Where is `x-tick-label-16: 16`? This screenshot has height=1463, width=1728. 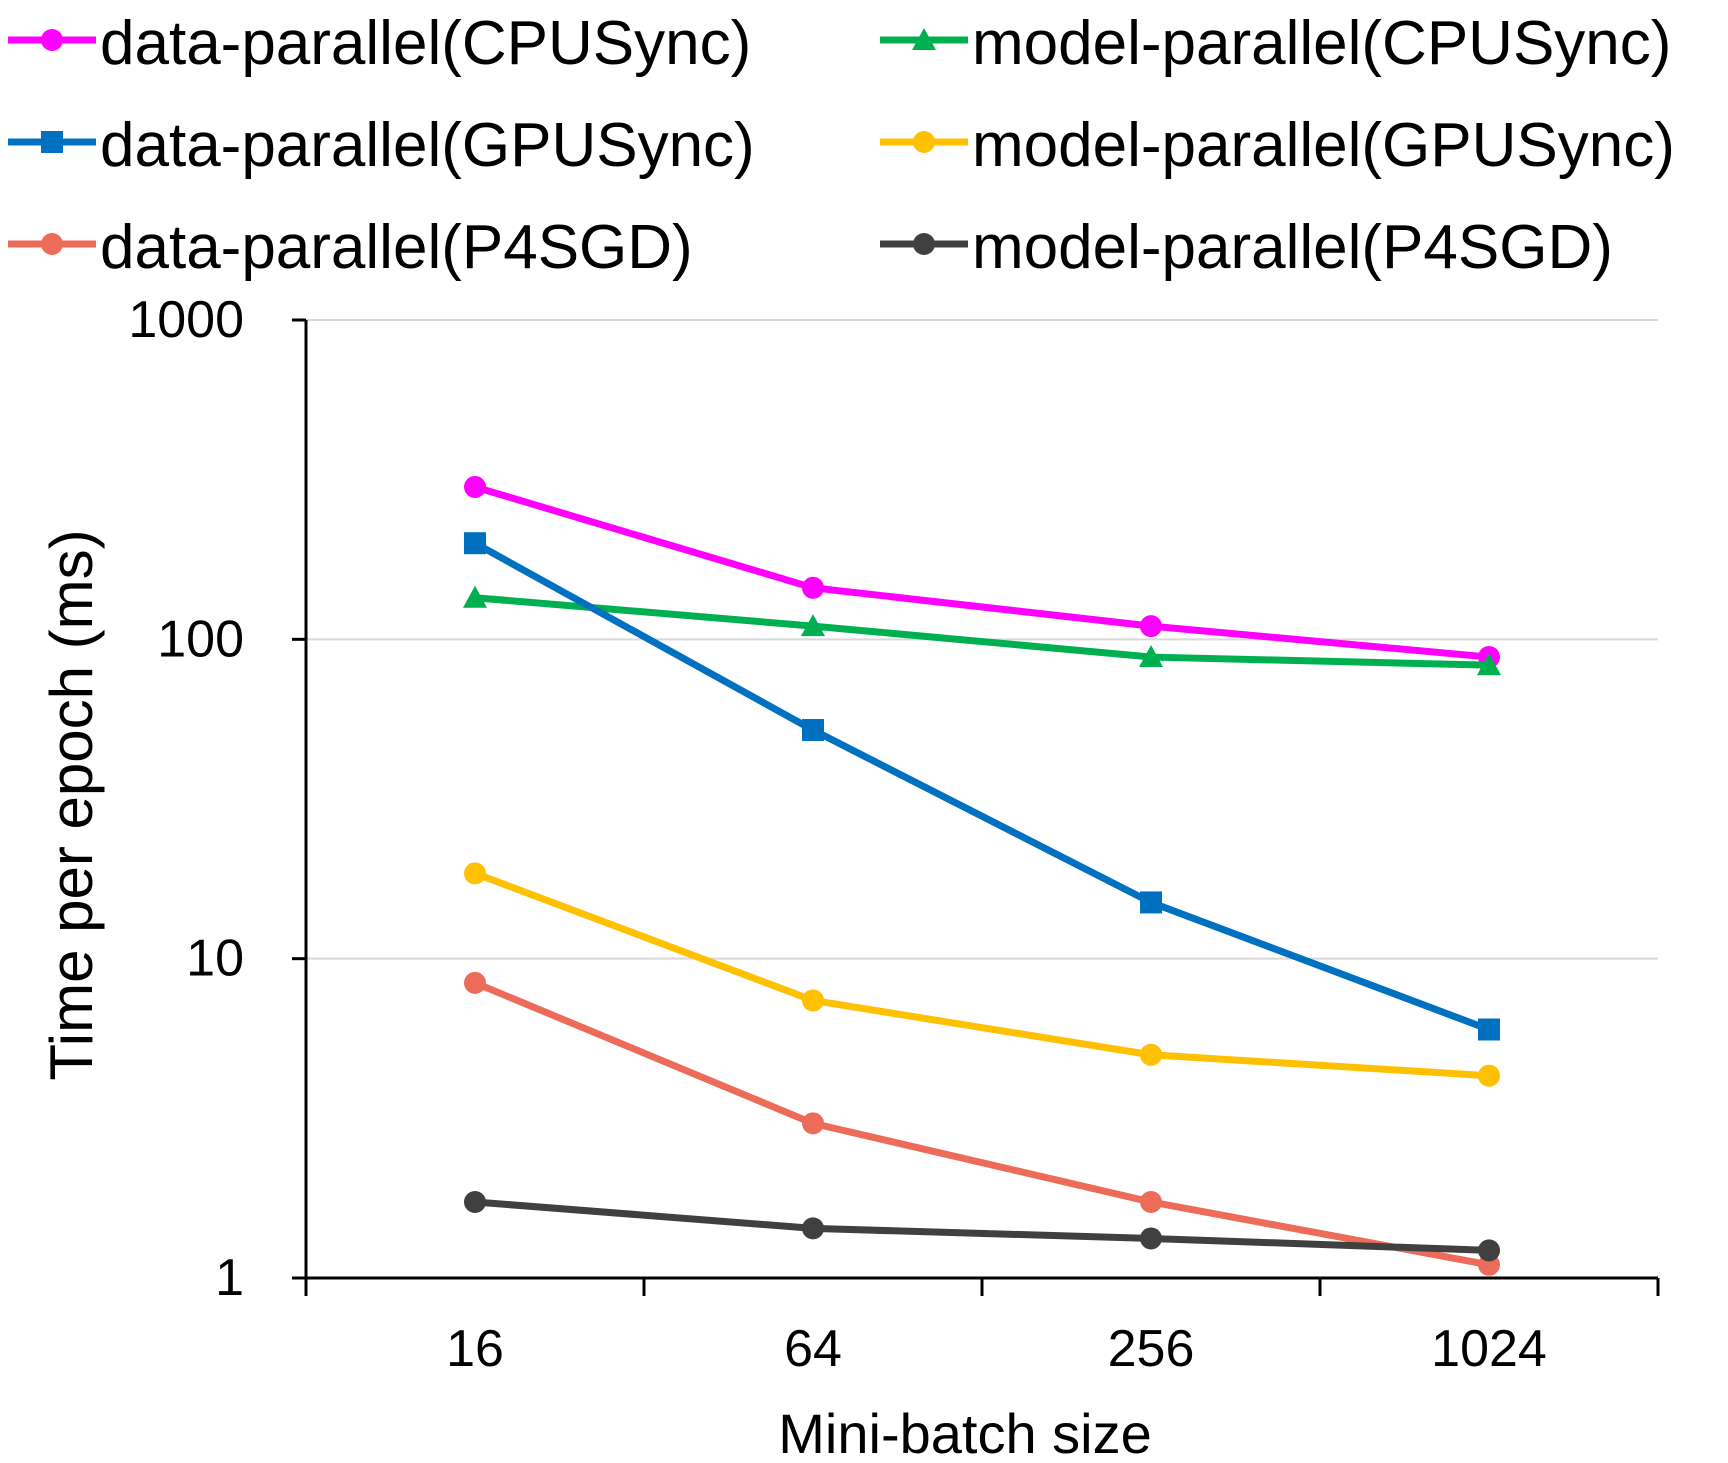 x-tick-label-16: 16 is located at coordinates (475, 1349).